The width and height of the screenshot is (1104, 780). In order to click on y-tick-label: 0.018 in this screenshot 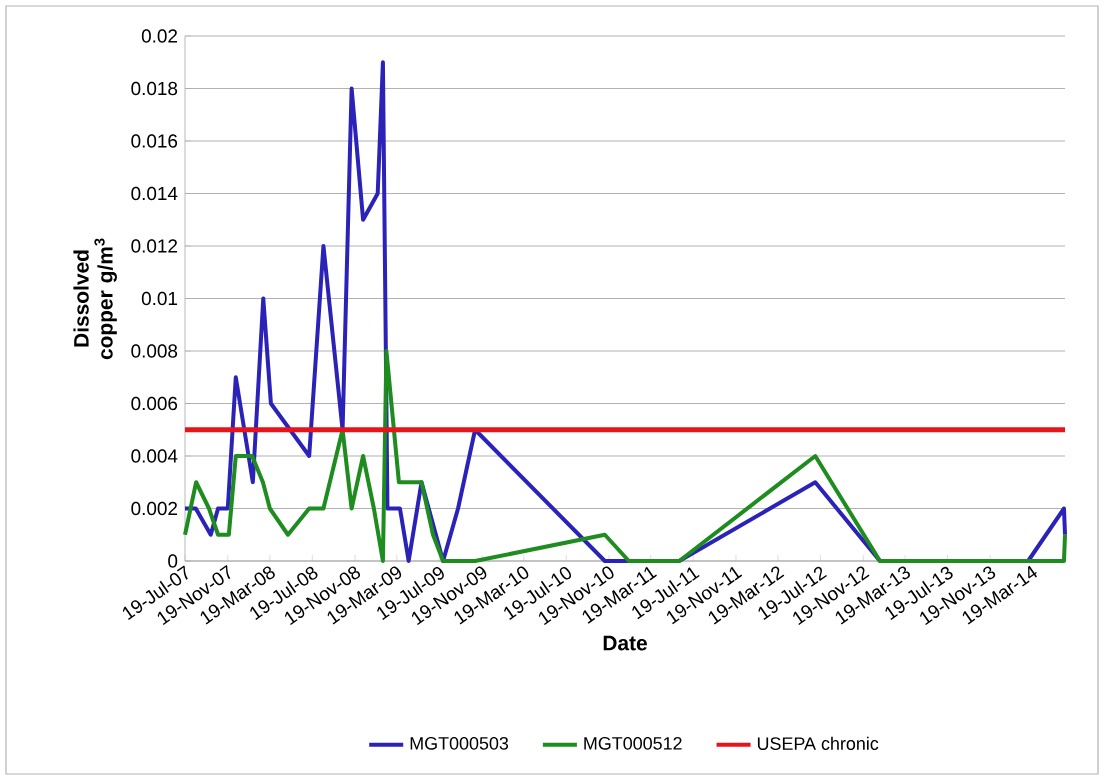, I will do `click(154, 88)`.